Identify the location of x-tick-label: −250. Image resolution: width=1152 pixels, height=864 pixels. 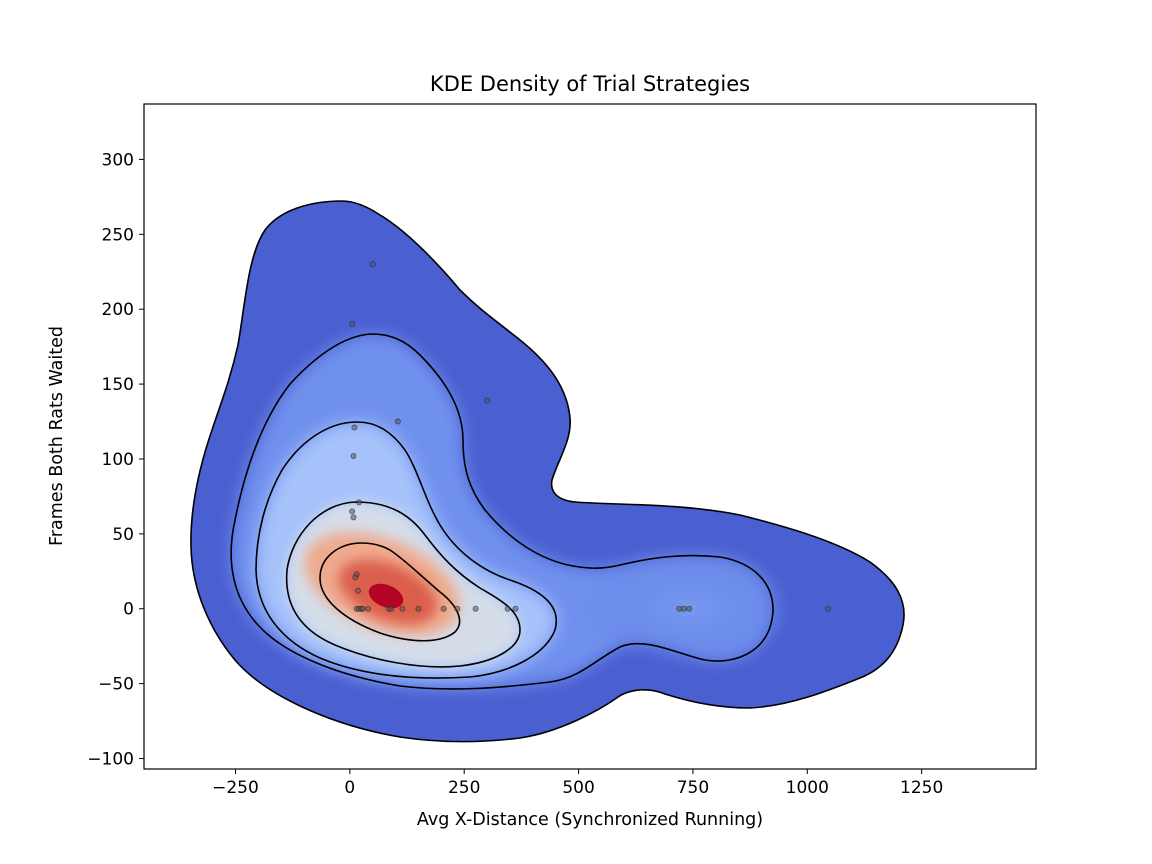
(235, 788).